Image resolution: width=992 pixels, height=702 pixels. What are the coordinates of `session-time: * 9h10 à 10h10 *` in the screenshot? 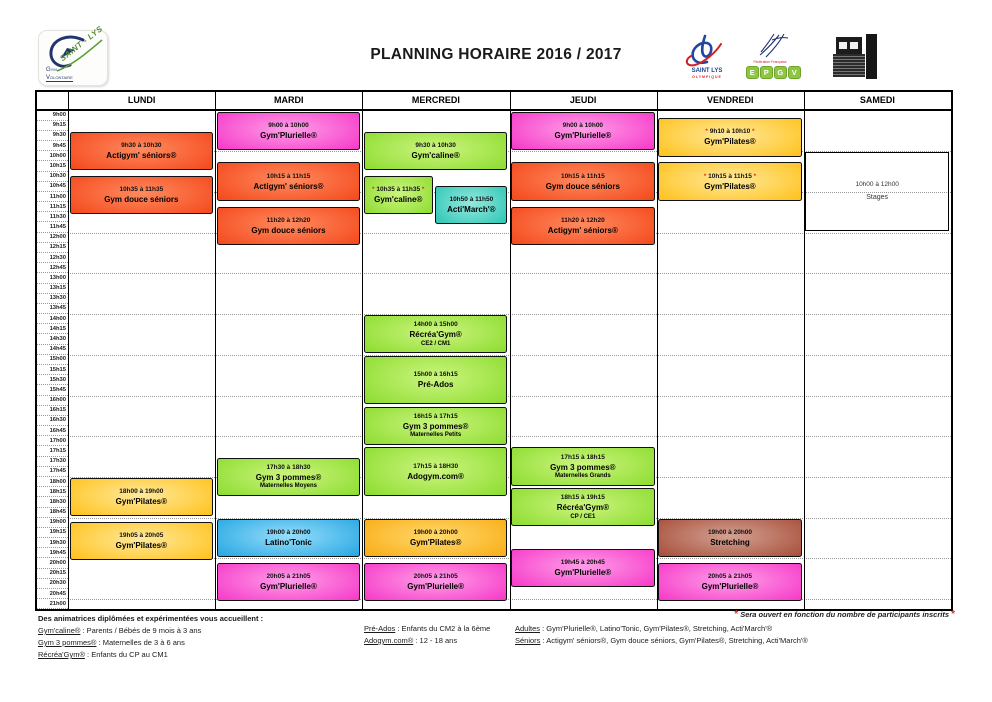 It's located at (730, 132).